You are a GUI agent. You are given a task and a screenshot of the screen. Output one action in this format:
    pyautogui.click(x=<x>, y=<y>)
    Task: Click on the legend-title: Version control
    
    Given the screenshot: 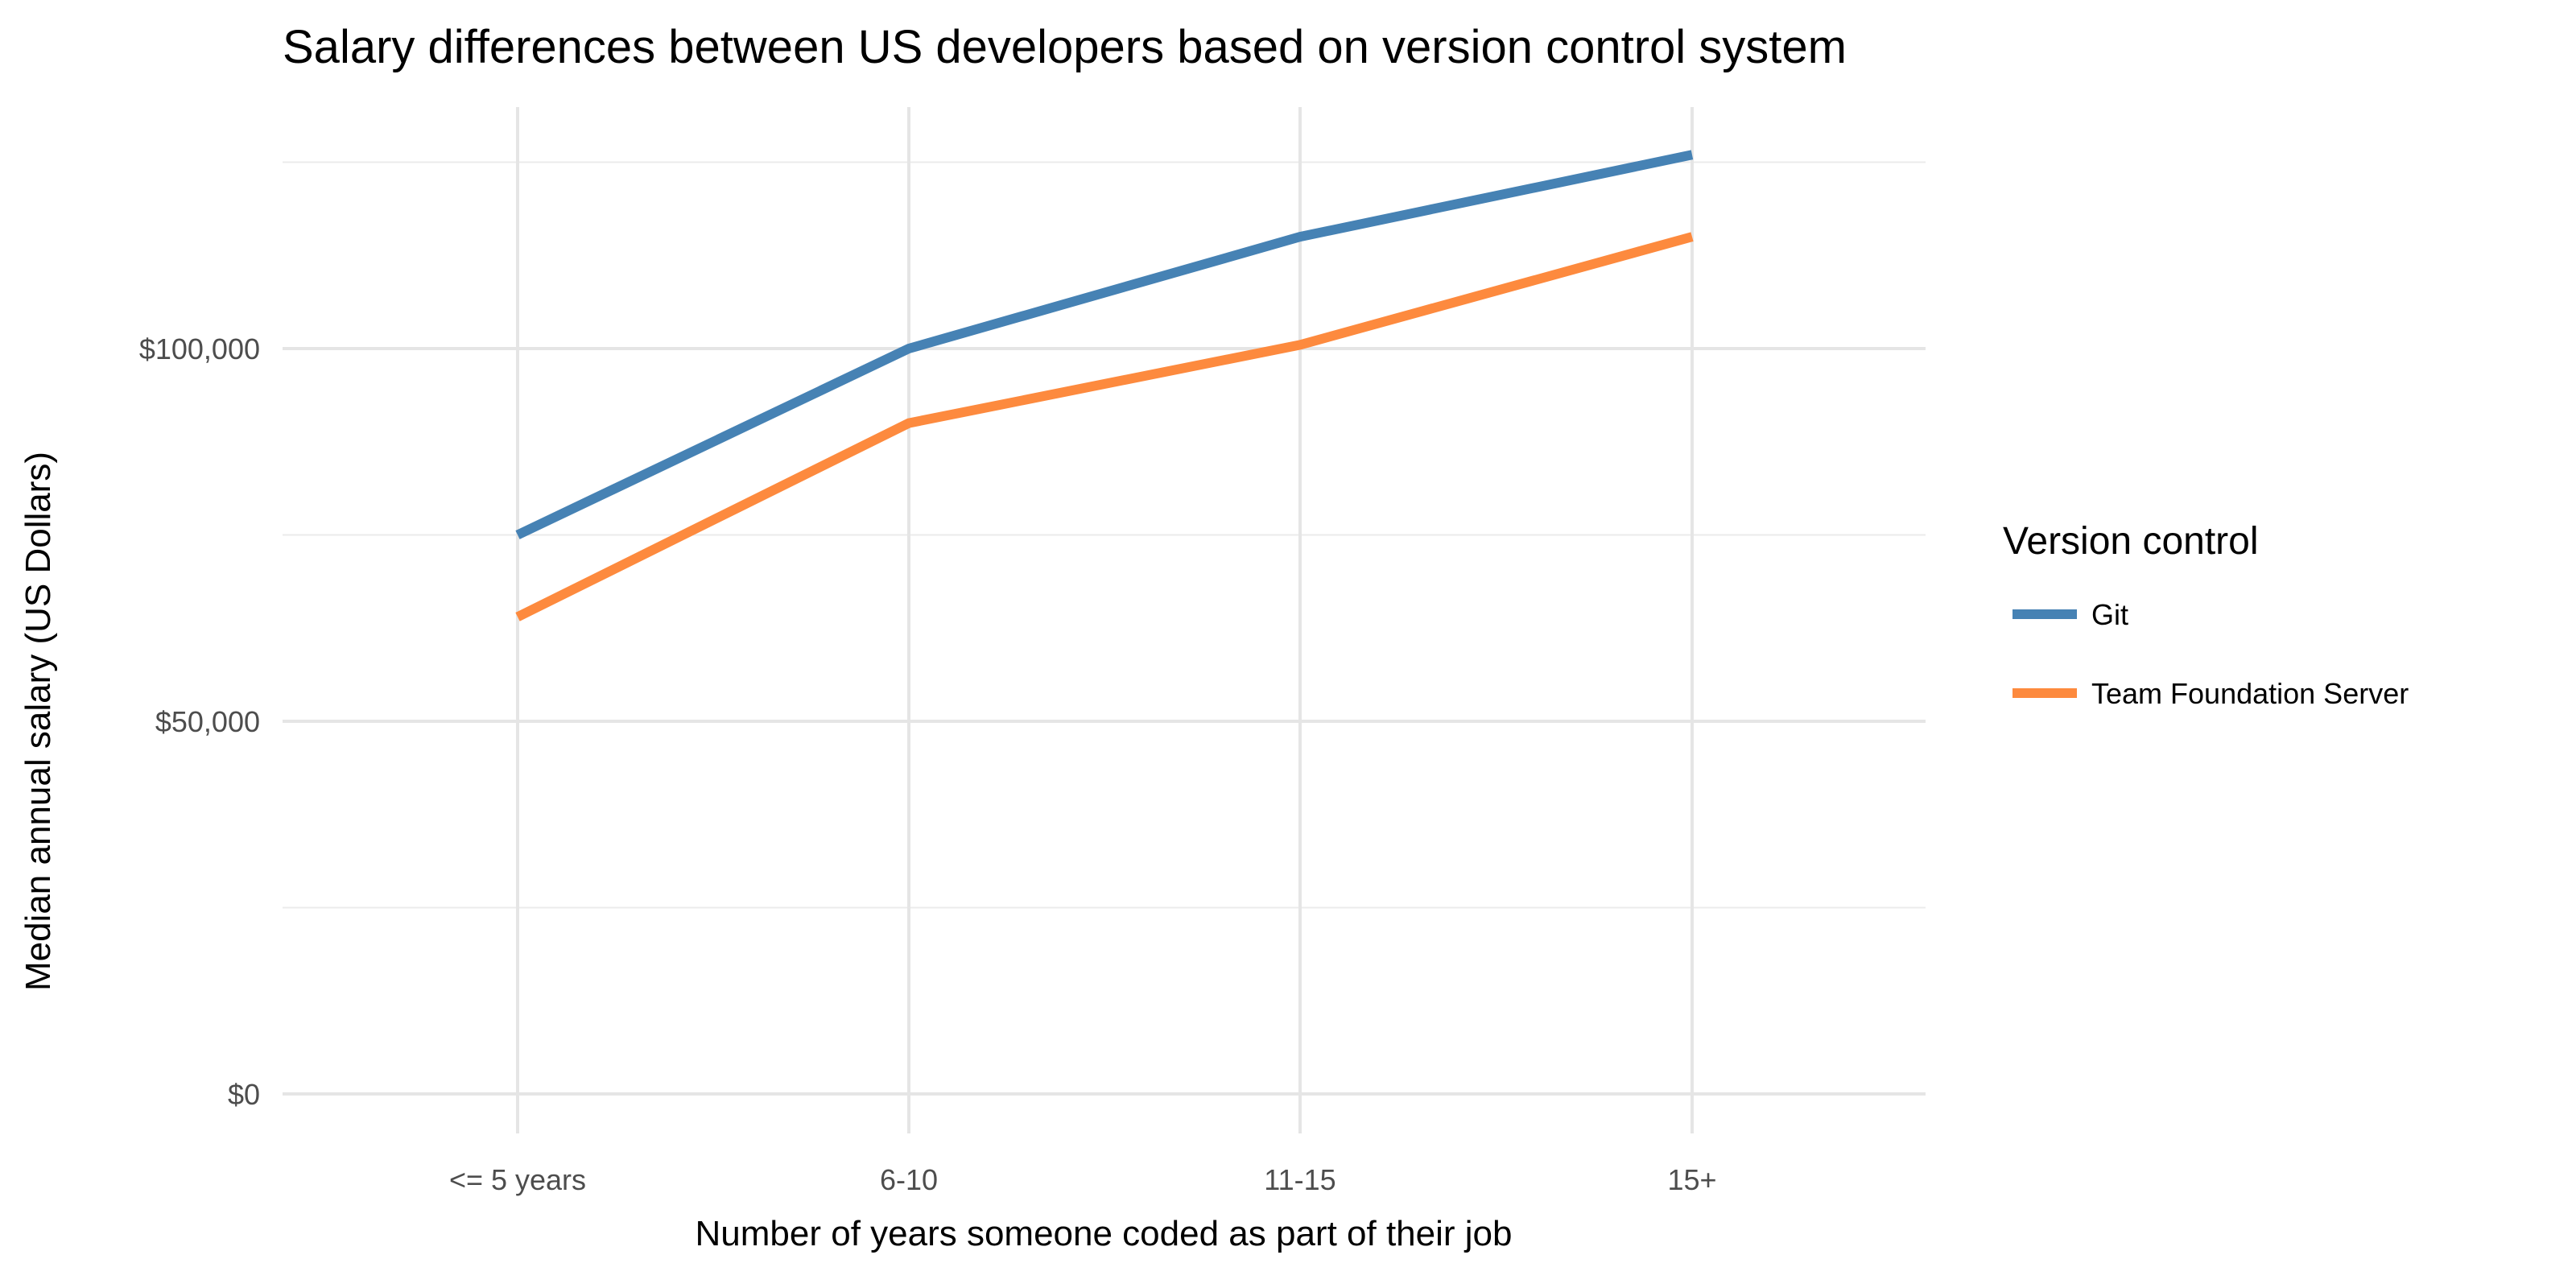 What is the action you would take?
    pyautogui.click(x=2131, y=541)
    